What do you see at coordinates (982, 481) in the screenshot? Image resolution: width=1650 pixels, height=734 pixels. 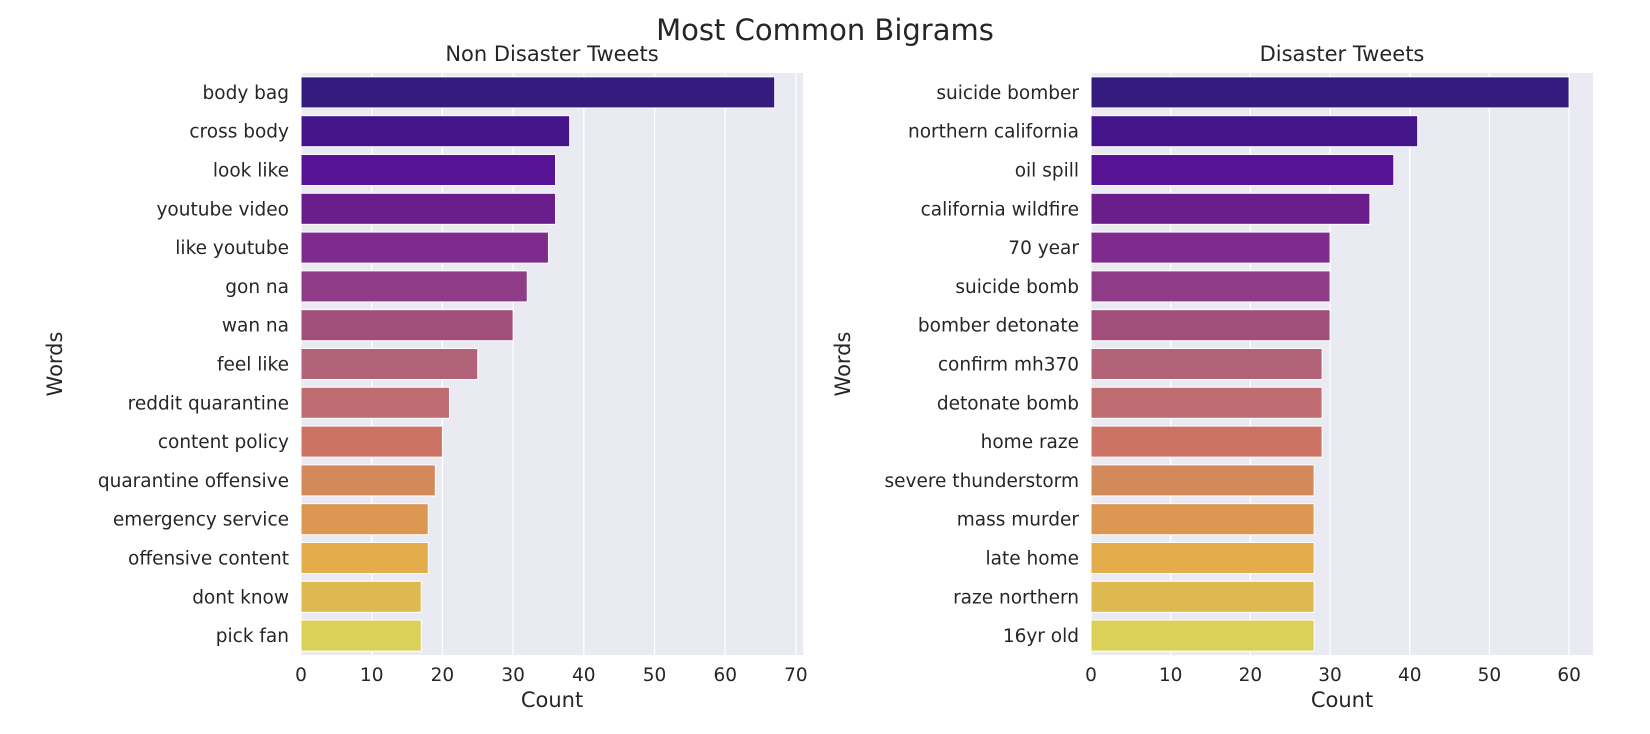 I see `y-tick-label: severe thunderstorm` at bounding box center [982, 481].